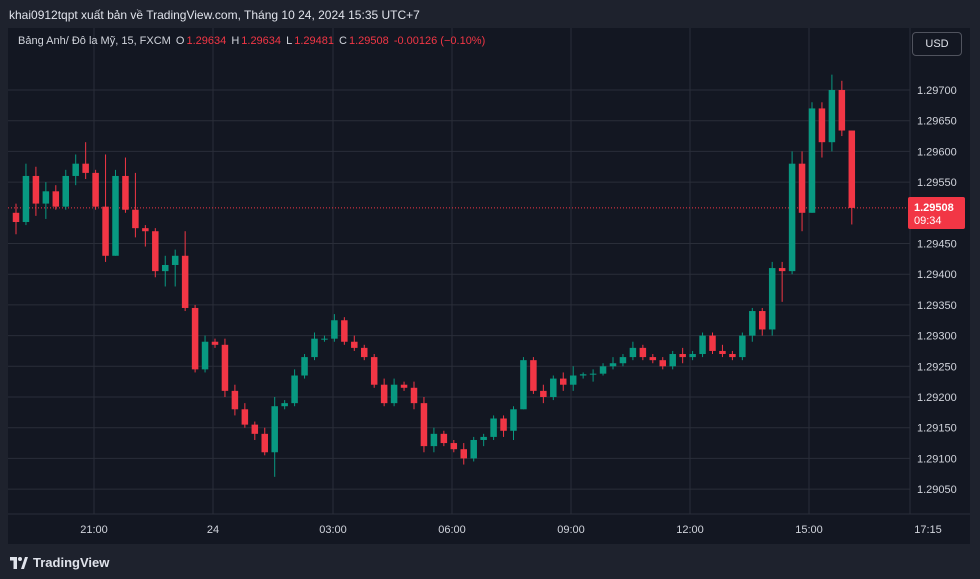  What do you see at coordinates (333, 530) in the screenshot?
I see `time-tick-label: 03:00` at bounding box center [333, 530].